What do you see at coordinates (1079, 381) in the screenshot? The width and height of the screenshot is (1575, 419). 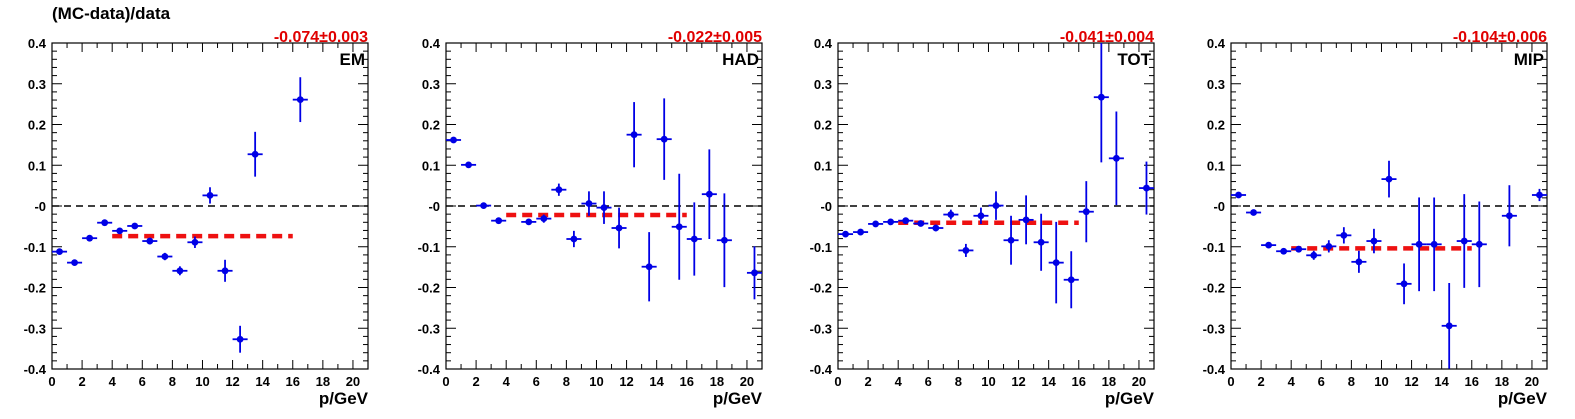 I see `x-tick-label: 16` at bounding box center [1079, 381].